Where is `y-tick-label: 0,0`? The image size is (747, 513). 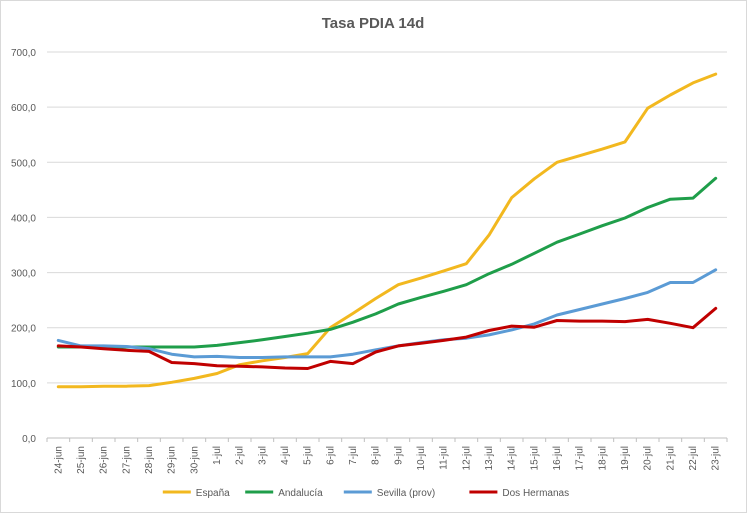
y-tick-label: 0,0 is located at coordinates (29, 439).